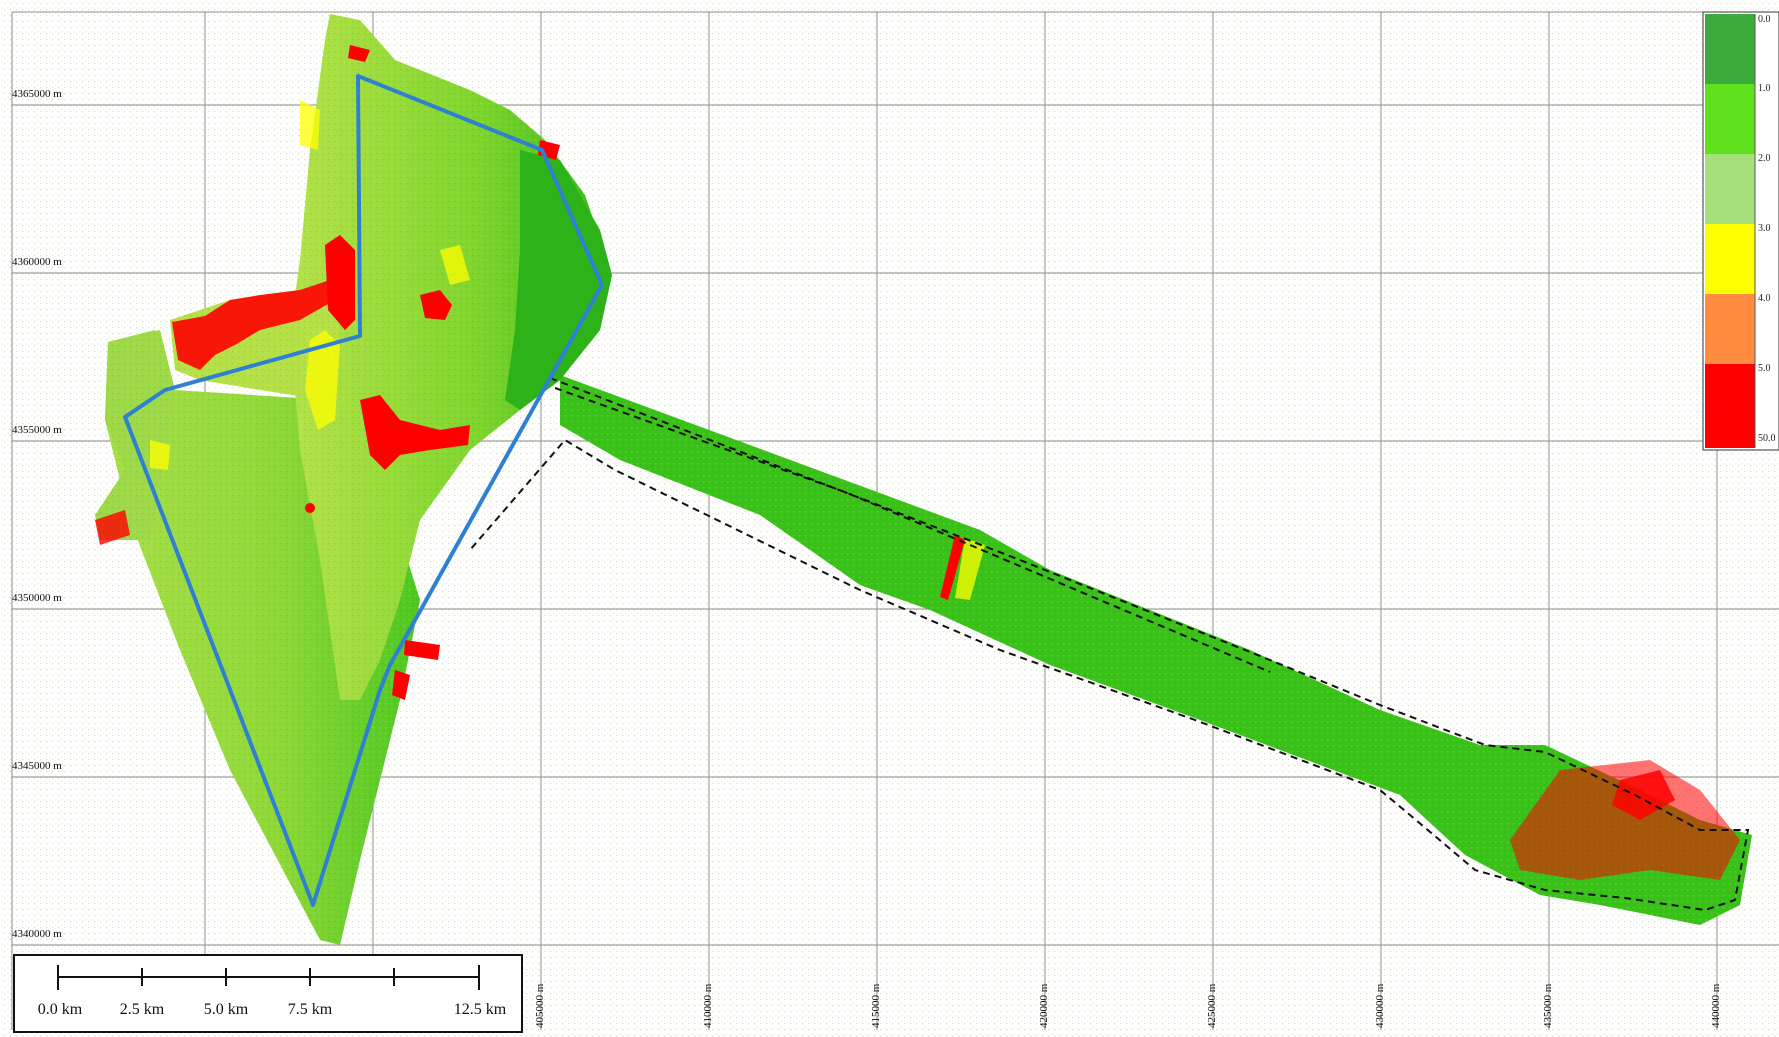 Image resolution: width=1779 pixels, height=1037 pixels. I want to click on corridor-boundary-inner, so click(912, 530).